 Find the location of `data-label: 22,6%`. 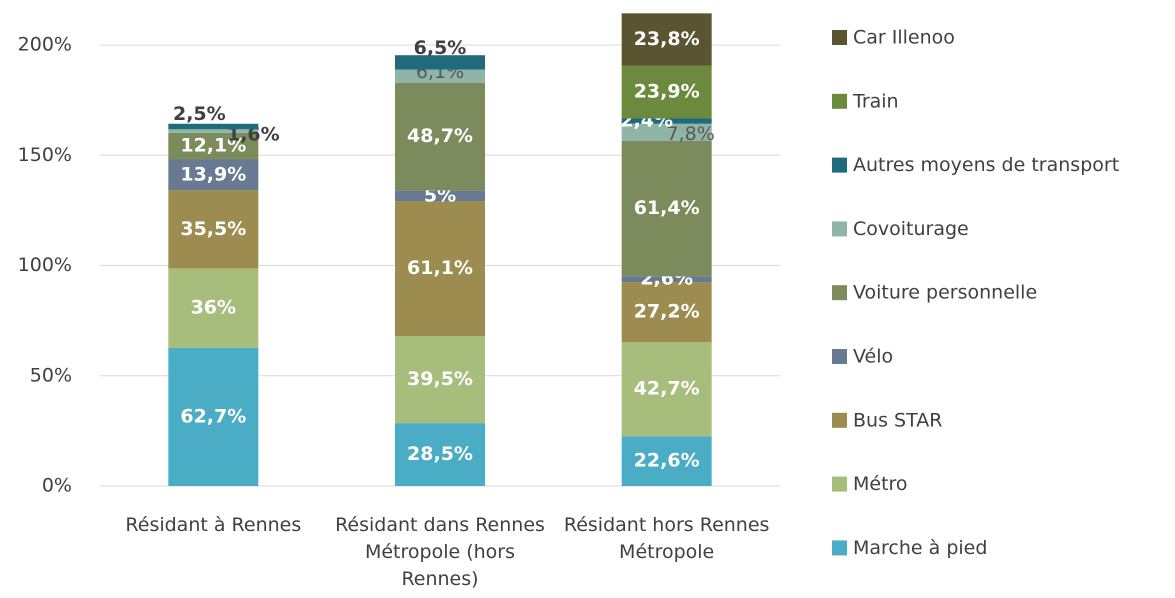

data-label: 22,6% is located at coordinates (667, 461).